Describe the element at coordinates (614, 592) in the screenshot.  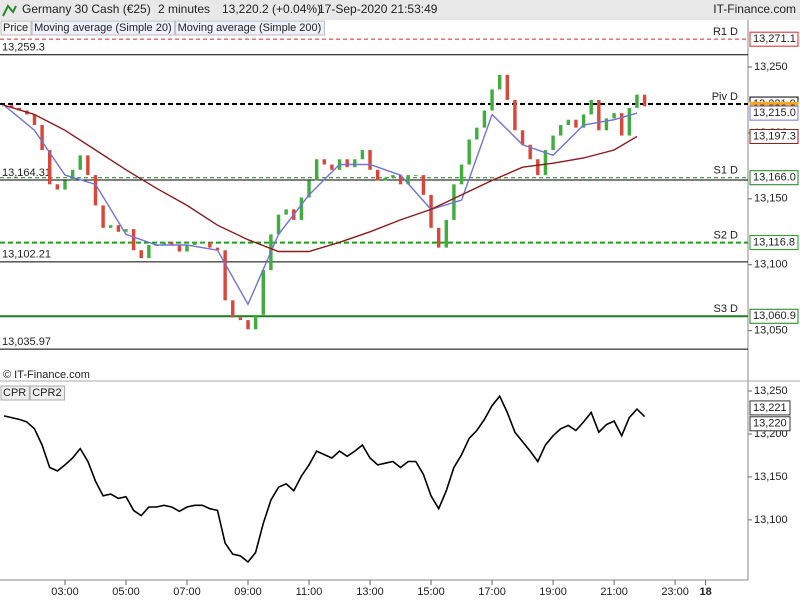
I see `x-tick-label: 21:00` at that location.